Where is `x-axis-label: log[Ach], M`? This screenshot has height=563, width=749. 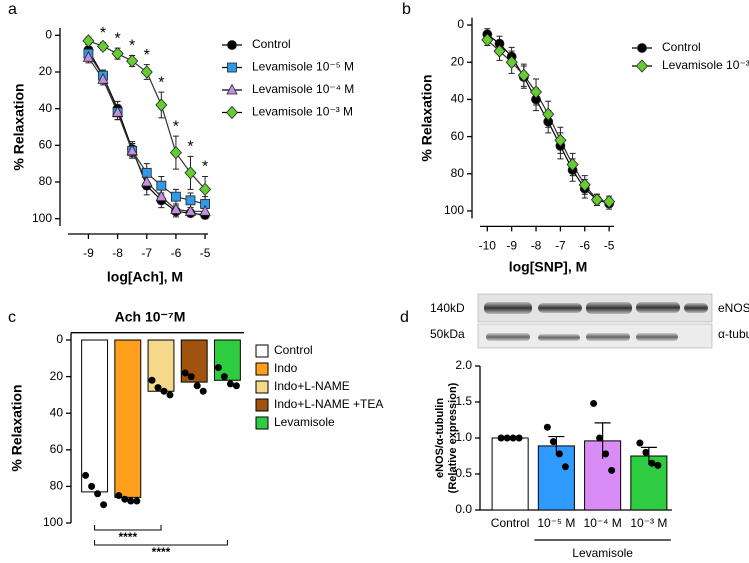 x-axis-label: log[Ach], M is located at coordinates (145, 277).